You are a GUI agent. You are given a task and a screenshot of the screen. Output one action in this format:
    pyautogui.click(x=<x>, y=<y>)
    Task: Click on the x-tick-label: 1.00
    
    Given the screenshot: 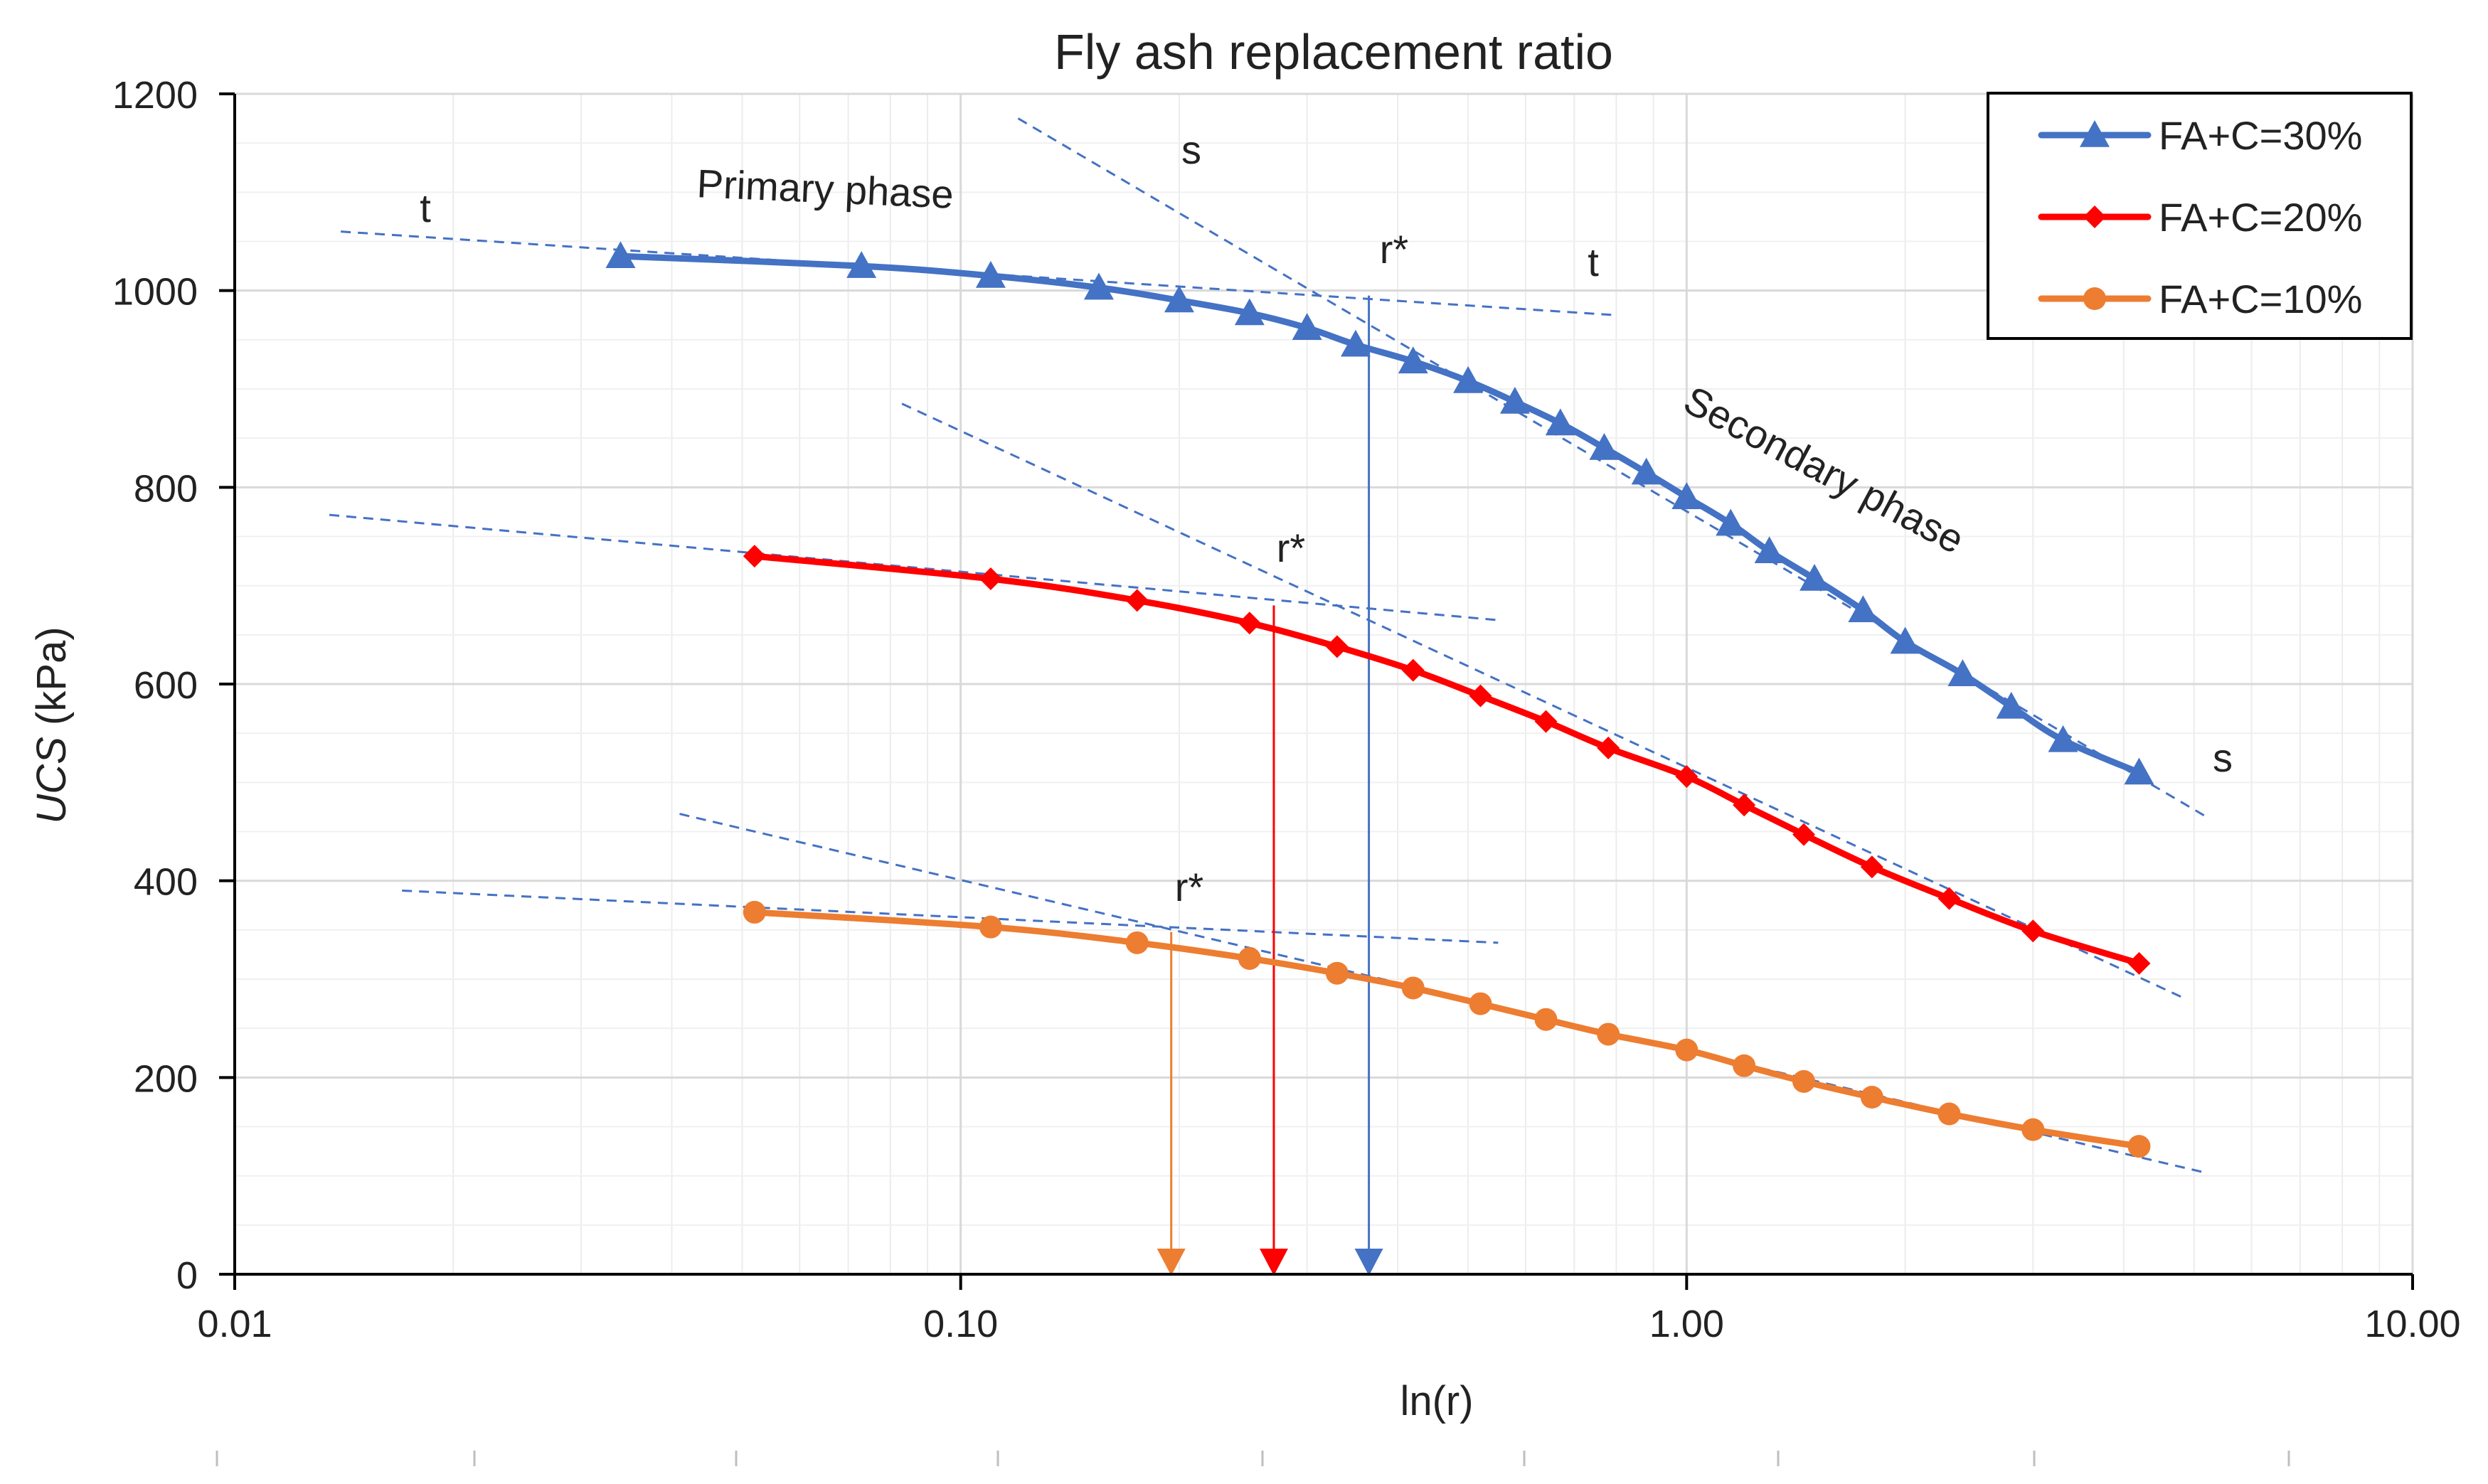 What is the action you would take?
    pyautogui.click(x=1686, y=1324)
    